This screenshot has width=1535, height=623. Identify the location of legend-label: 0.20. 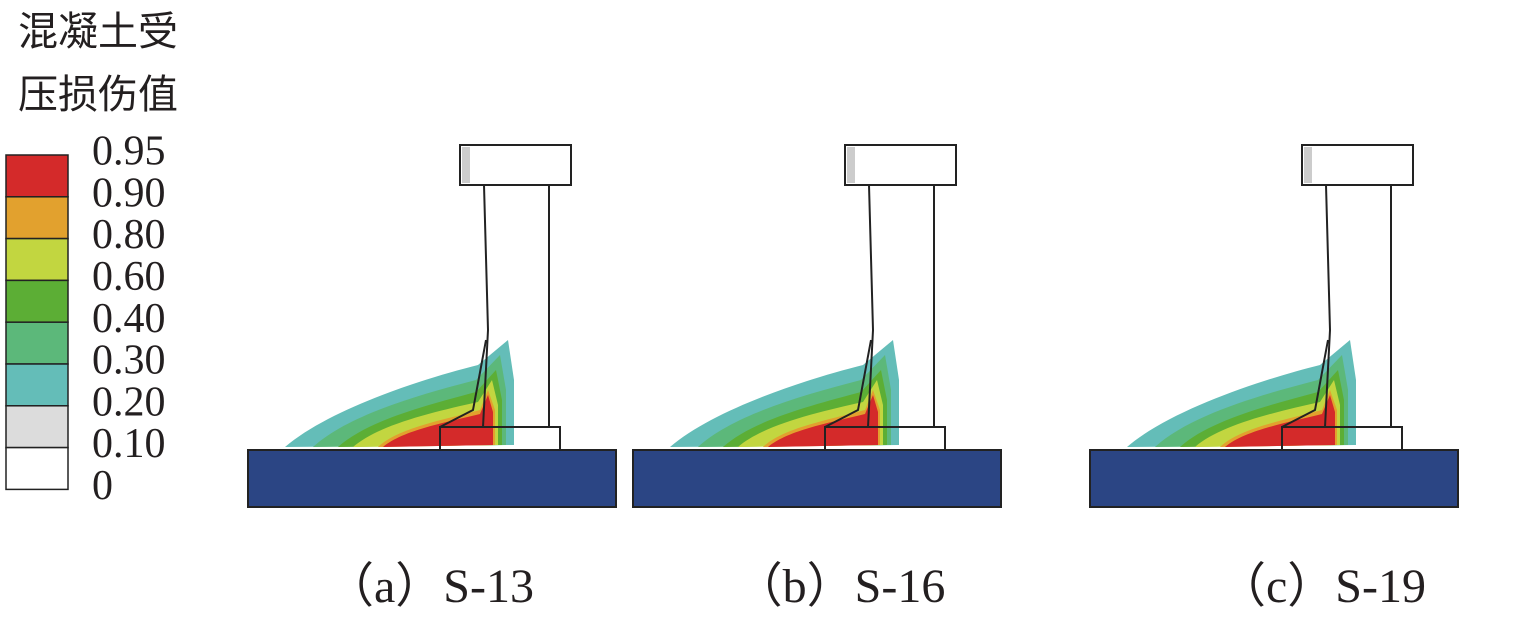
(129, 402).